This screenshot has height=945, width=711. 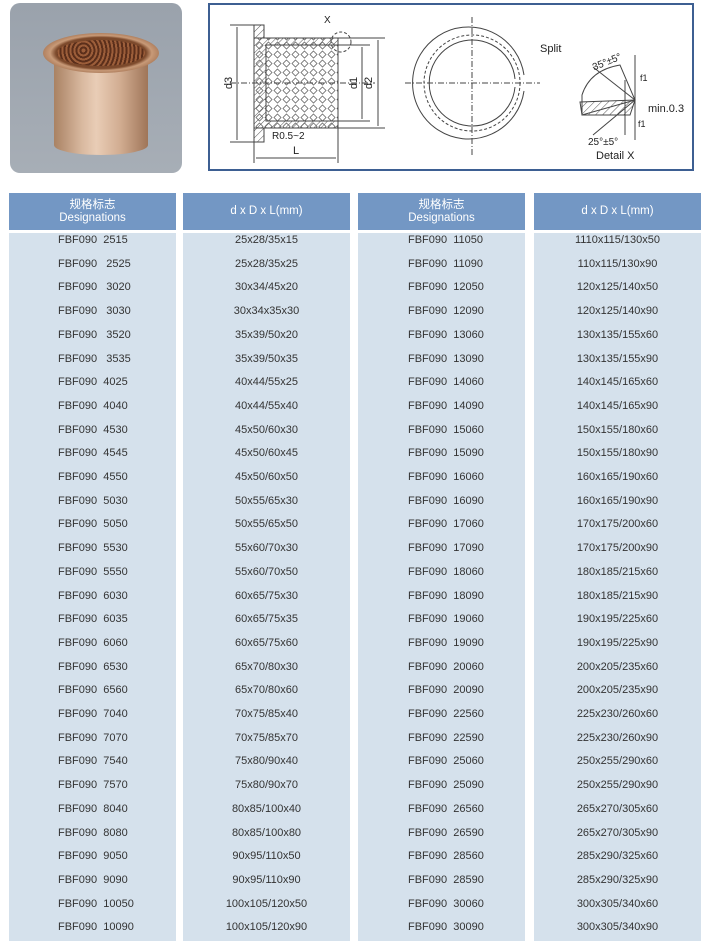 What do you see at coordinates (617, 429) in the screenshot?
I see `dimension-cell: 150x155/180x60` at bounding box center [617, 429].